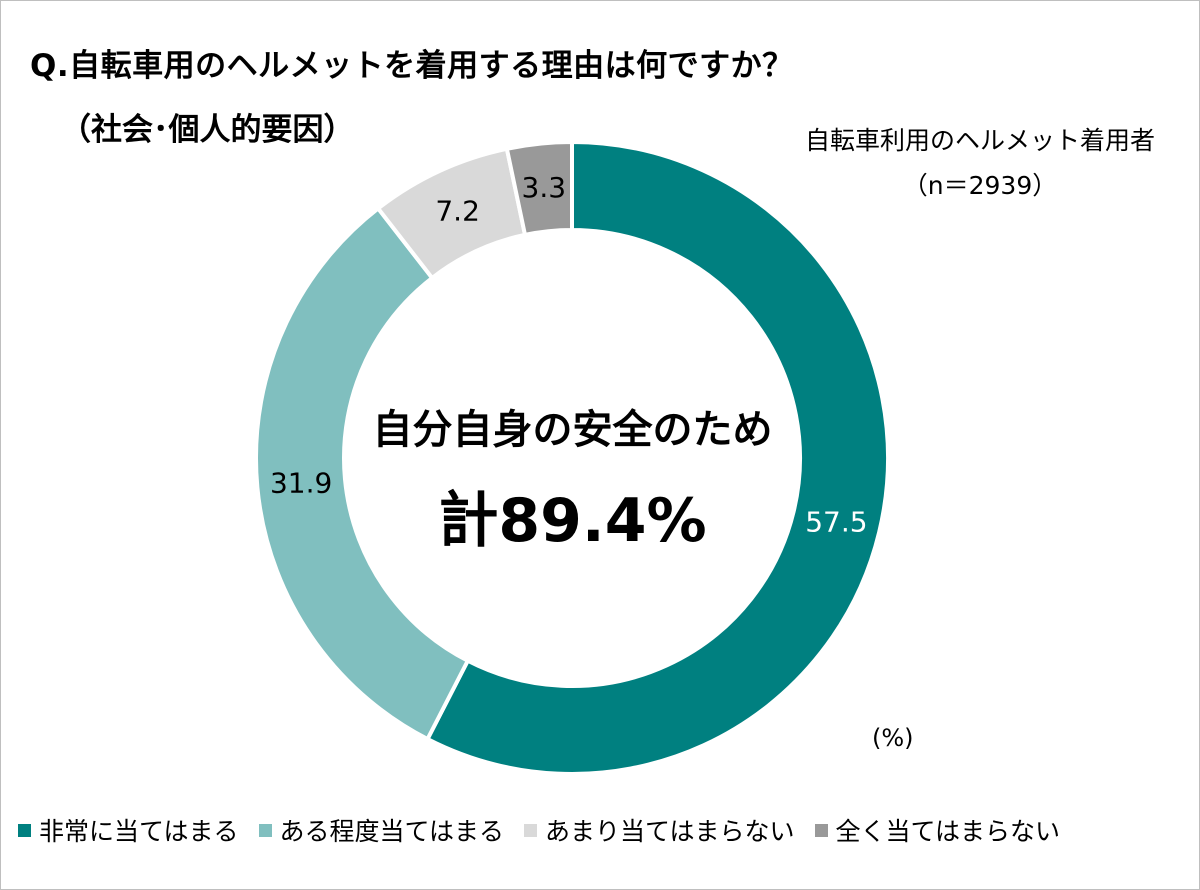 The height and width of the screenshot is (890, 1200). Describe the element at coordinates (139, 831) in the screenshot. I see `legend-label: 非常に当てはまる` at that location.